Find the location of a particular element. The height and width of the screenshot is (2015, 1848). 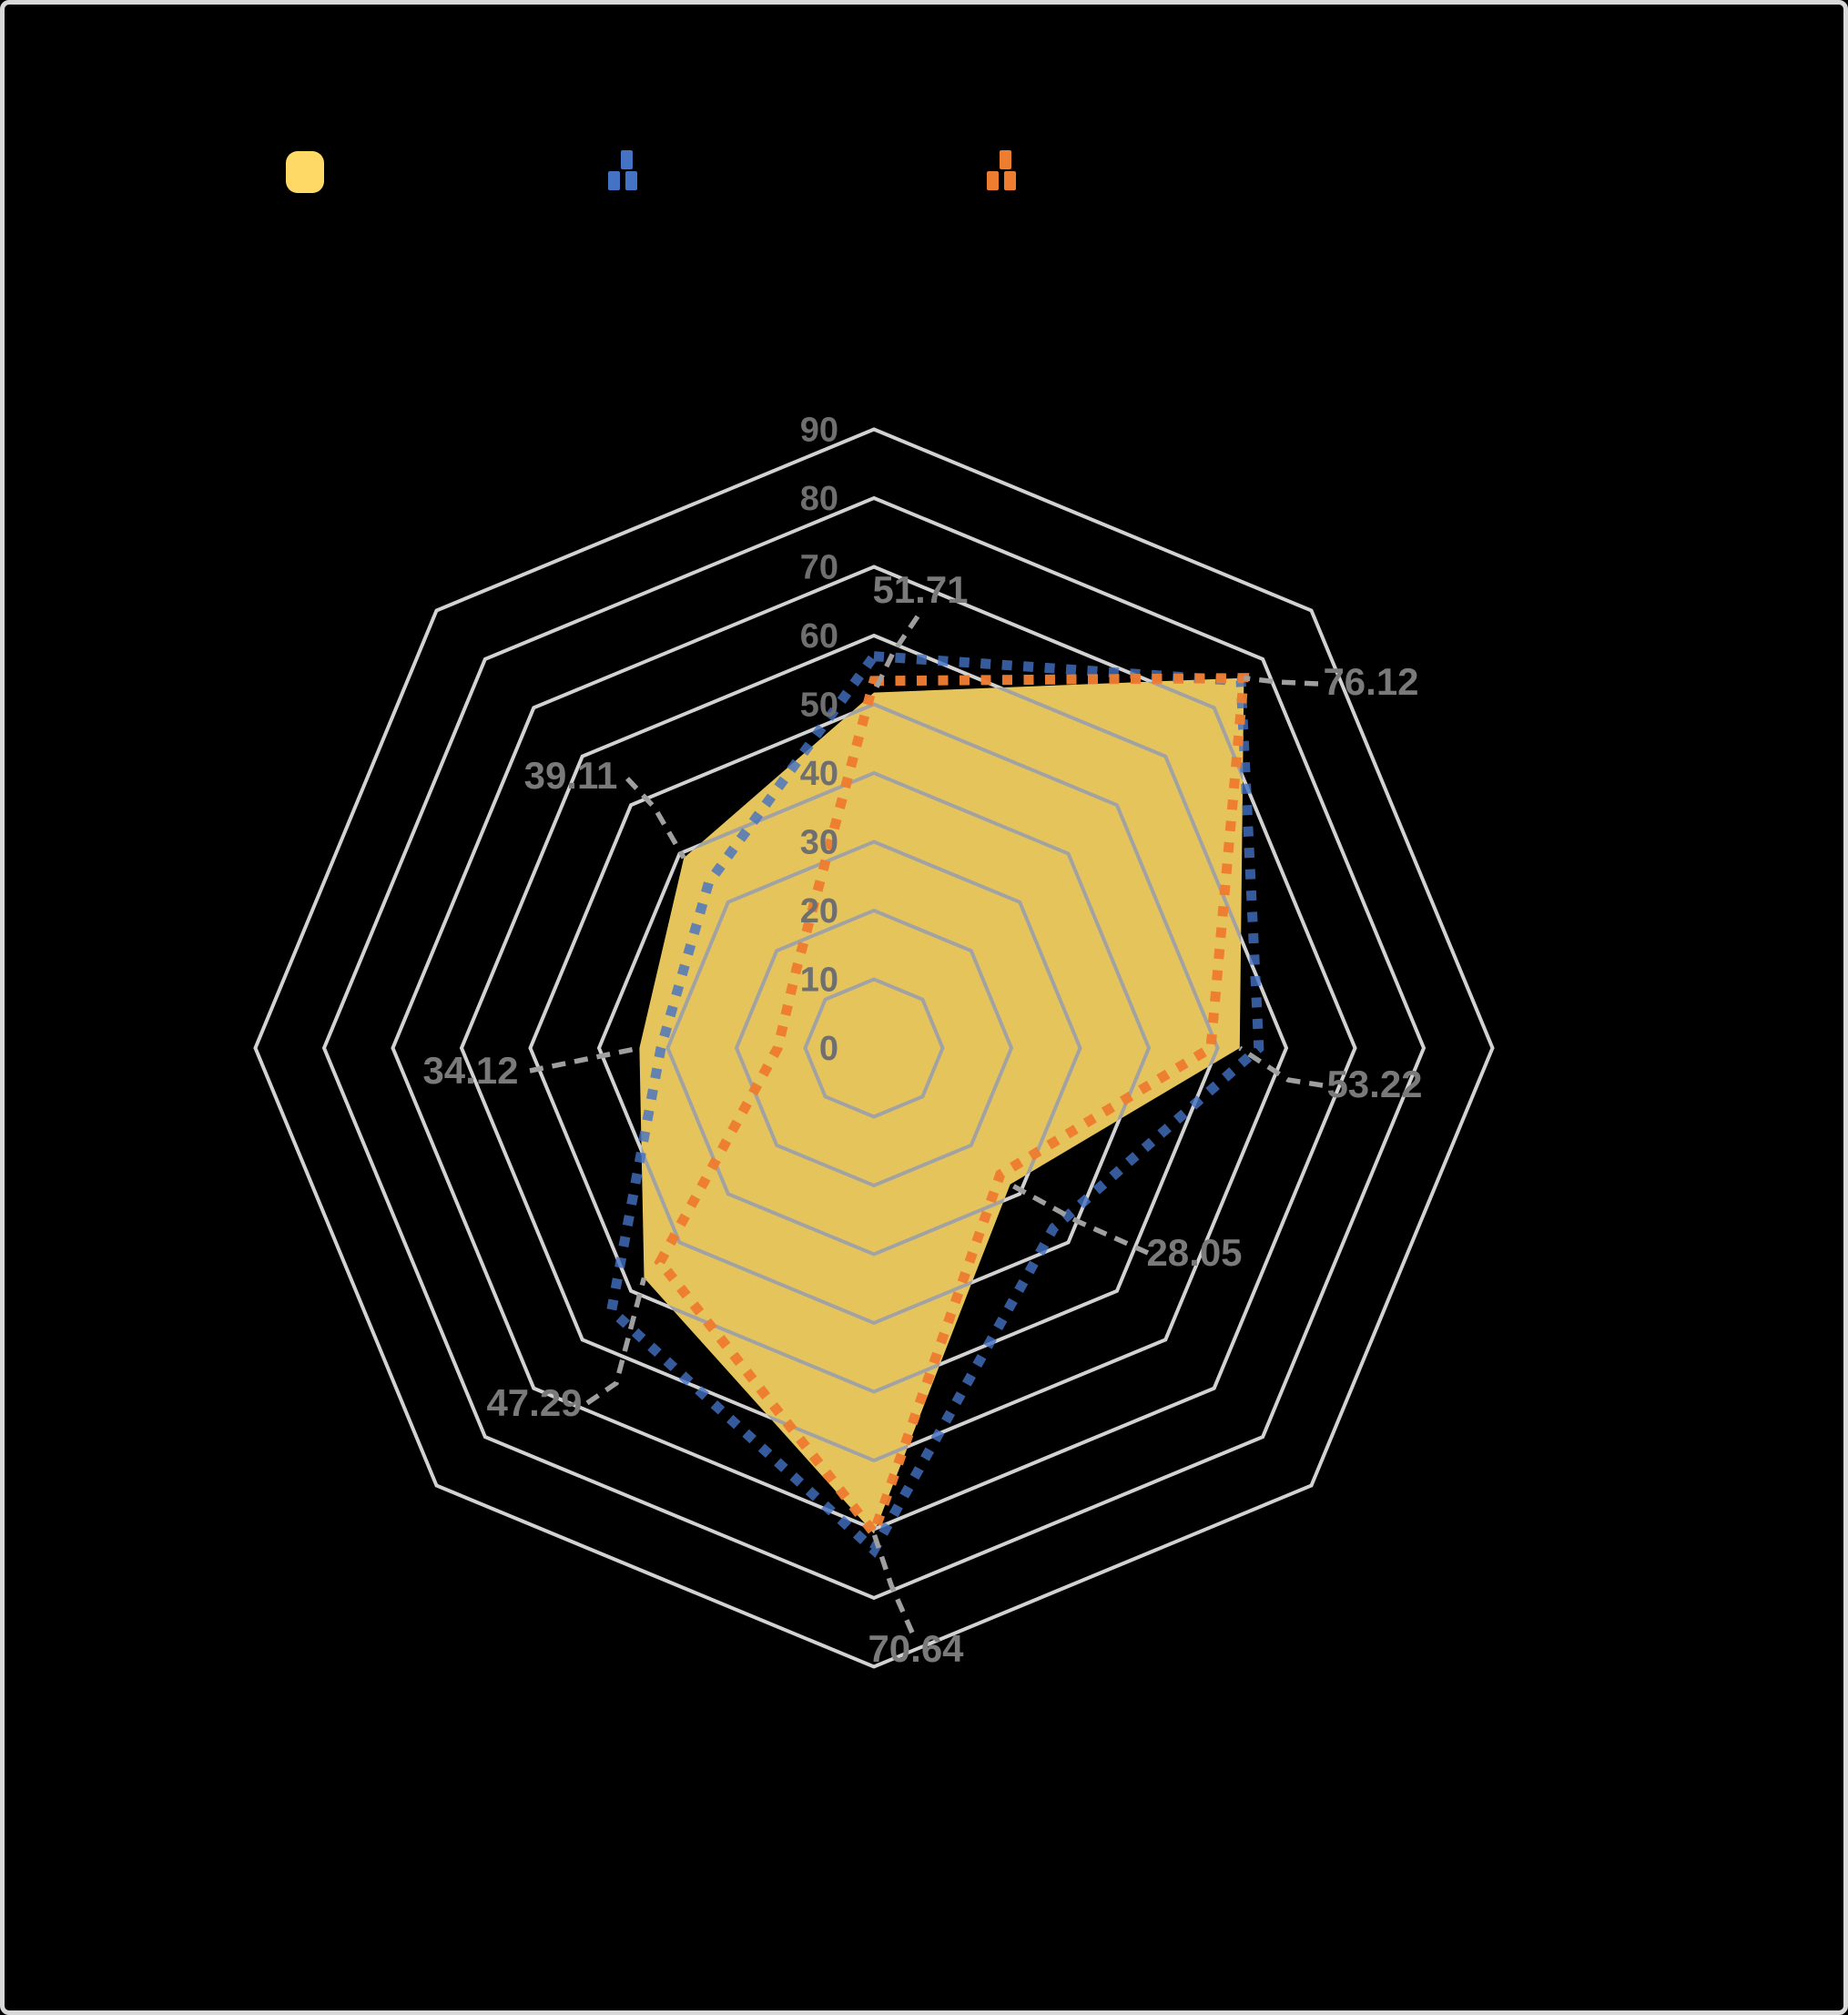

grid-ring is located at coordinates (873, 1048).